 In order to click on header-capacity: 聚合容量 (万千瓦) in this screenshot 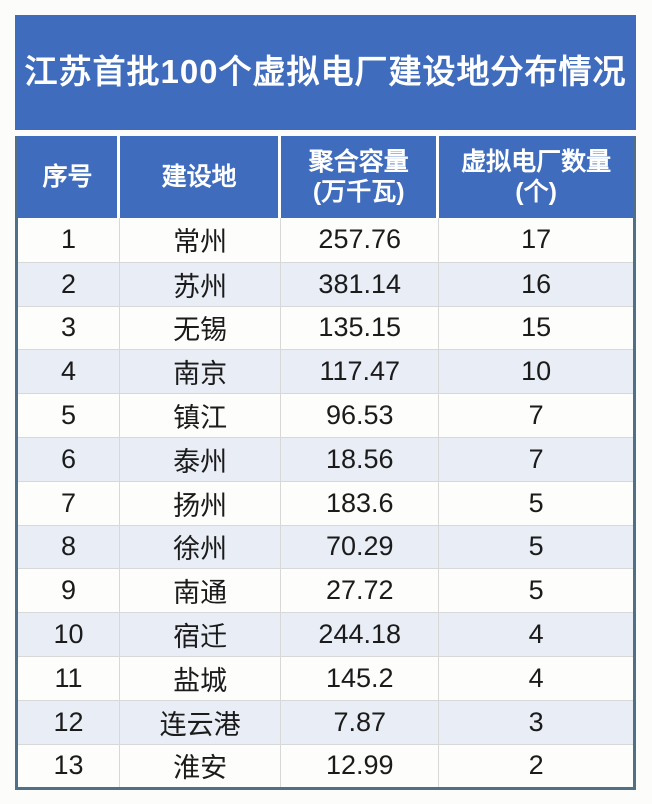, I will do `click(360, 177)`.